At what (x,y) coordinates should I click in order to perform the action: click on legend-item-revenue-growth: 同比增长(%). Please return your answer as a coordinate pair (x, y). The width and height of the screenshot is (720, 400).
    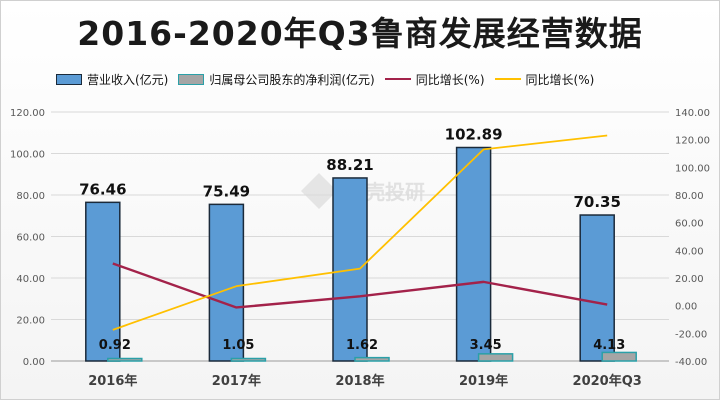
    Looking at the image, I should click on (434, 79).